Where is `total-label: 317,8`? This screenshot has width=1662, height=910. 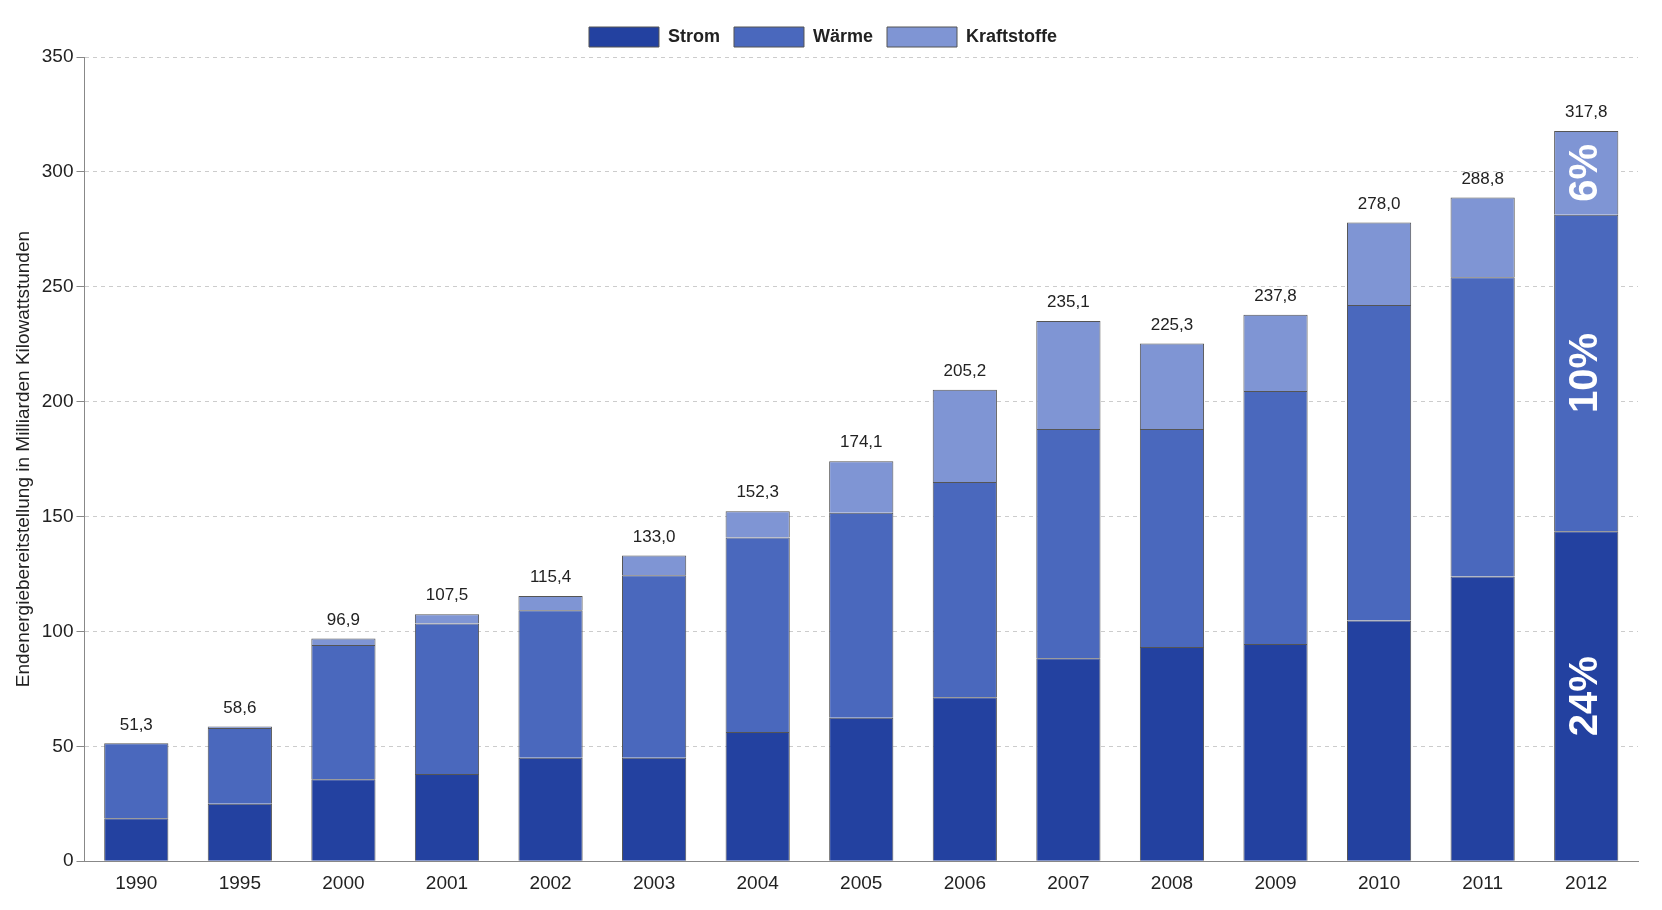 total-label: 317,8 is located at coordinates (1586, 112).